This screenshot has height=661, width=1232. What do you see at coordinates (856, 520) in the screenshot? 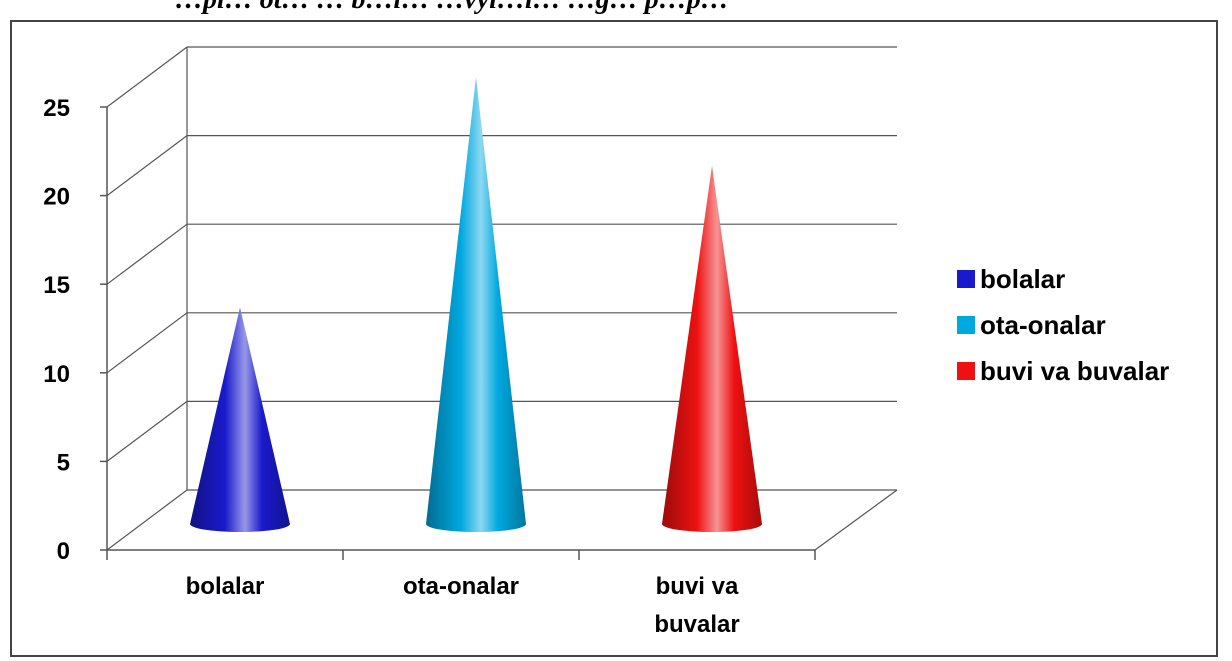
I see `floor-edge` at bounding box center [856, 520].